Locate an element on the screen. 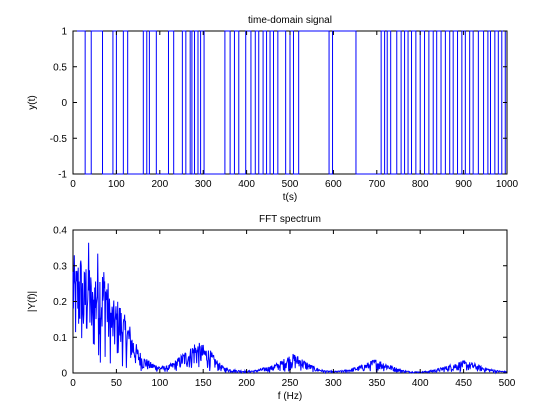 Image resolution: width=560 pixels, height=420 pixels. fft-spectrum-xtick-label: 400 is located at coordinates (420, 383).